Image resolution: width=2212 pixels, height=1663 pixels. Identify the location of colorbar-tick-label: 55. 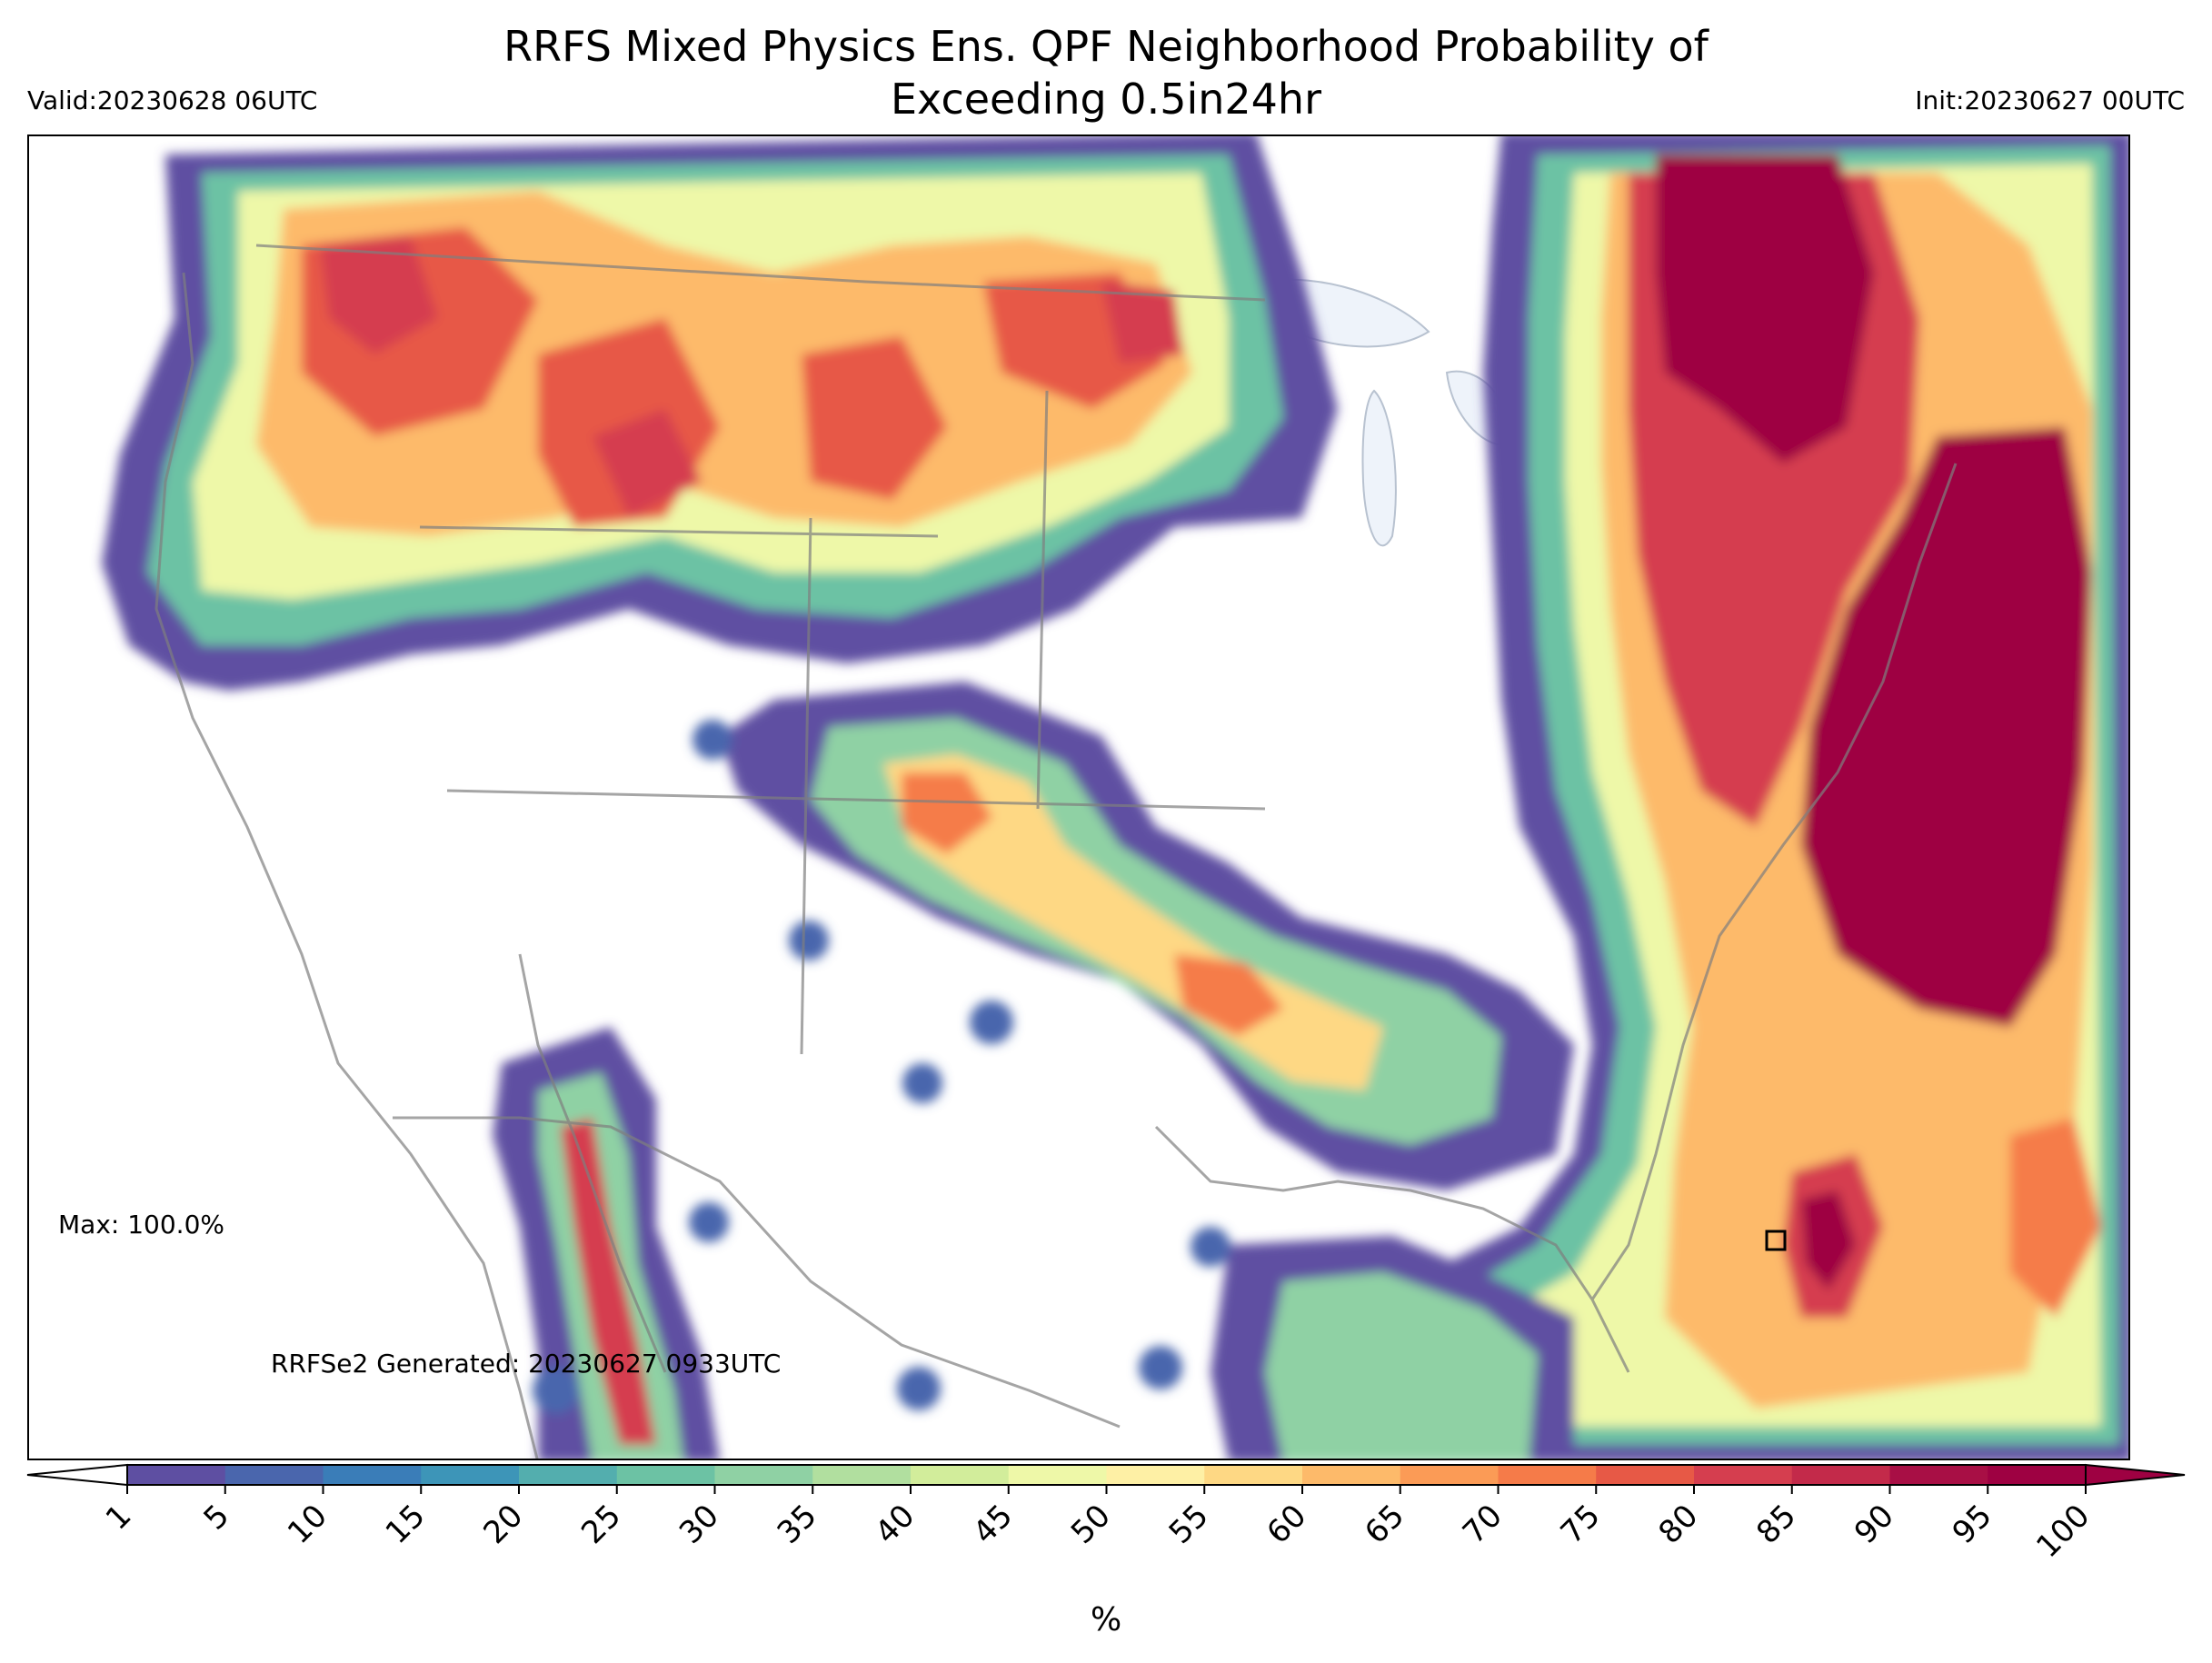
(1189, 1524).